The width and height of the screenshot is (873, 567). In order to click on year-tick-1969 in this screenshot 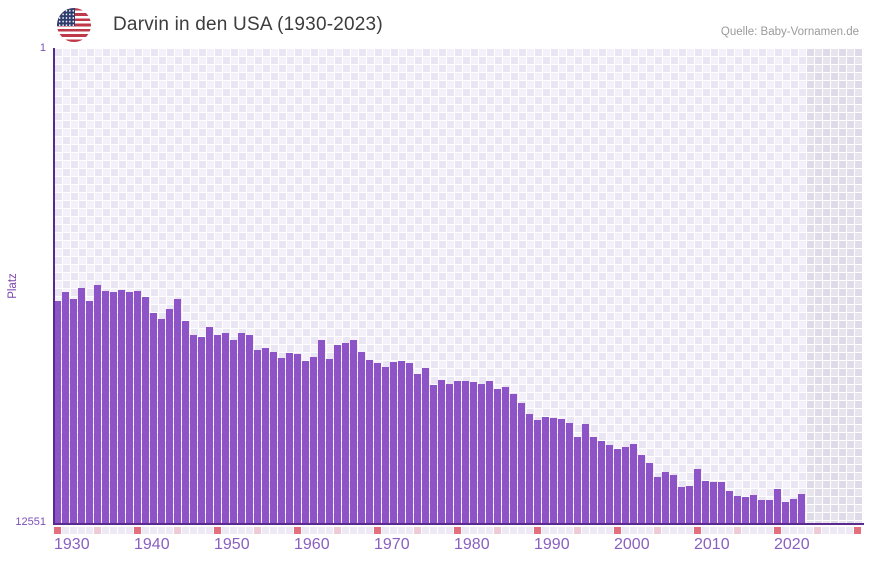, I will do `click(369, 530)`.